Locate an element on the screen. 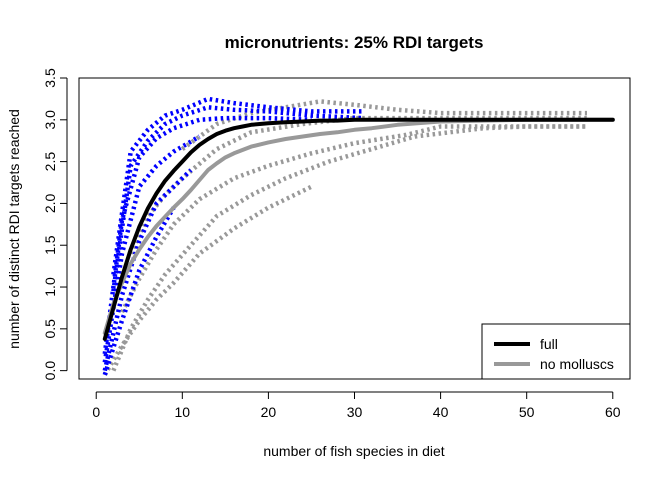 The image size is (672, 480). legend-box is located at coordinates (556, 351).